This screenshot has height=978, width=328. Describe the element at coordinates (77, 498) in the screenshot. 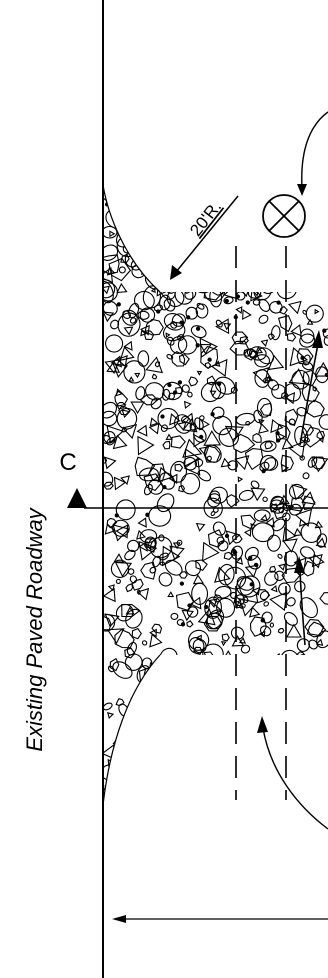

I see `section-arrow-icon` at that location.